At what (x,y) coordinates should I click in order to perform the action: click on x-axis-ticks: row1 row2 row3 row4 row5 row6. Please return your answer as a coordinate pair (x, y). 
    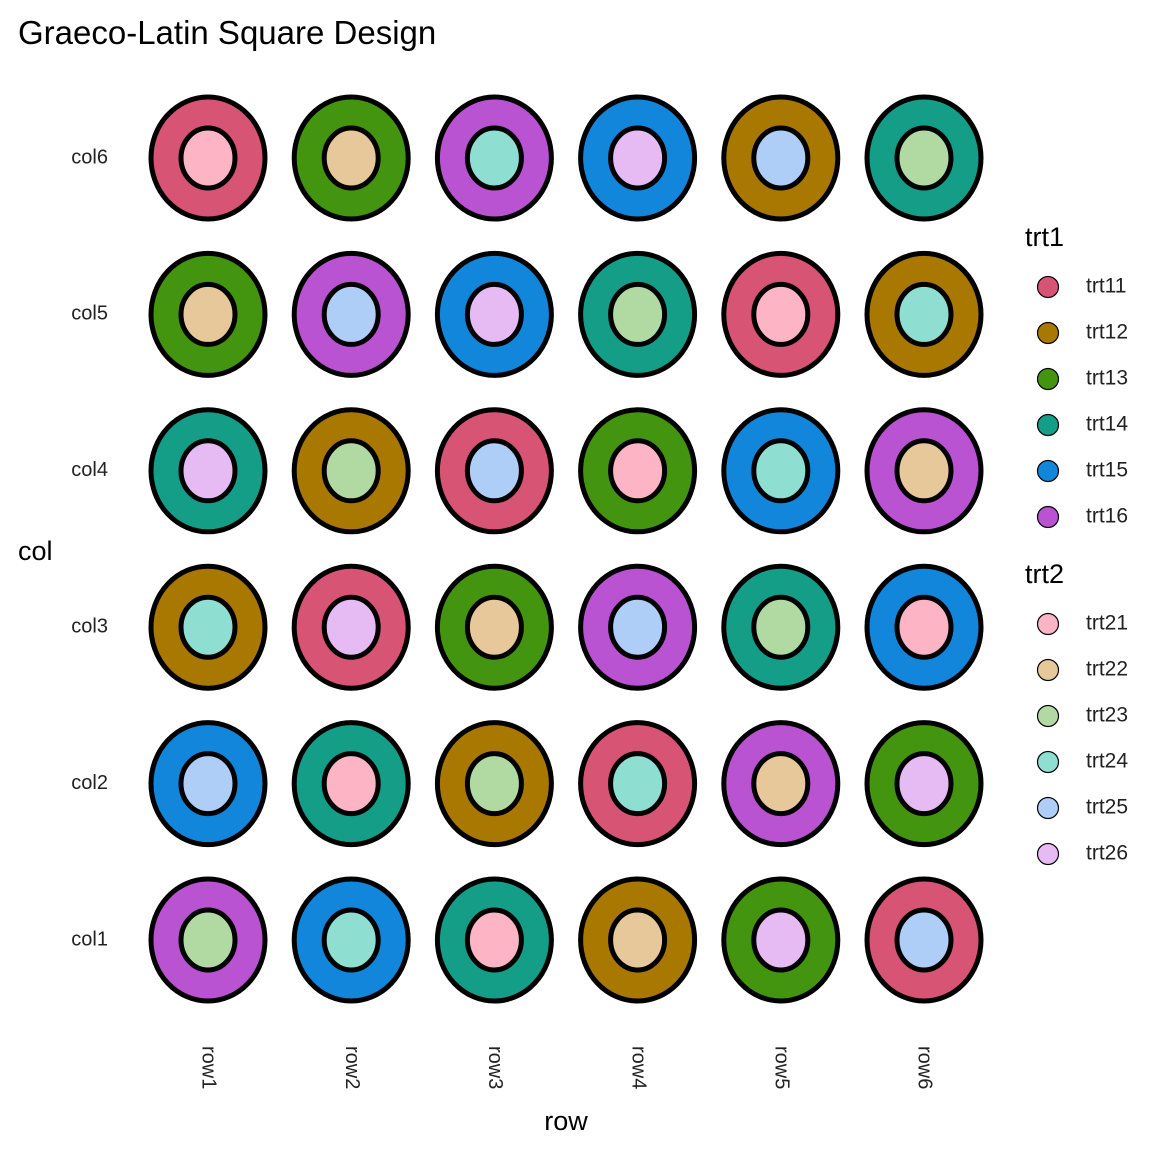
    Looking at the image, I should click on (567, 1067).